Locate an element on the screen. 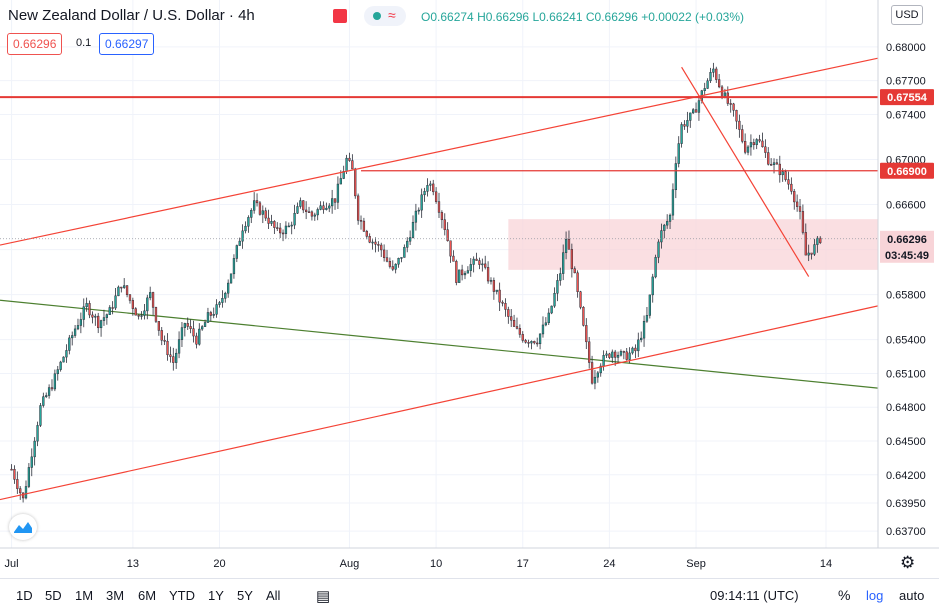 The height and width of the screenshot is (615, 939). symbol-title: New Zealand Dollar / U.S. Dollar · 4h is located at coordinates (131, 15).